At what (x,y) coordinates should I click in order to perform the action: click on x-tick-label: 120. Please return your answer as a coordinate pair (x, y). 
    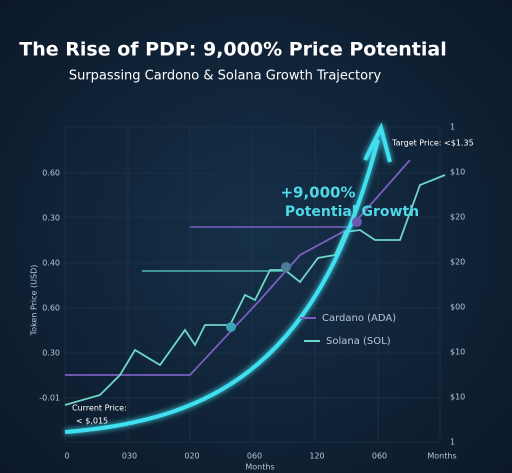
    Looking at the image, I should click on (316, 456).